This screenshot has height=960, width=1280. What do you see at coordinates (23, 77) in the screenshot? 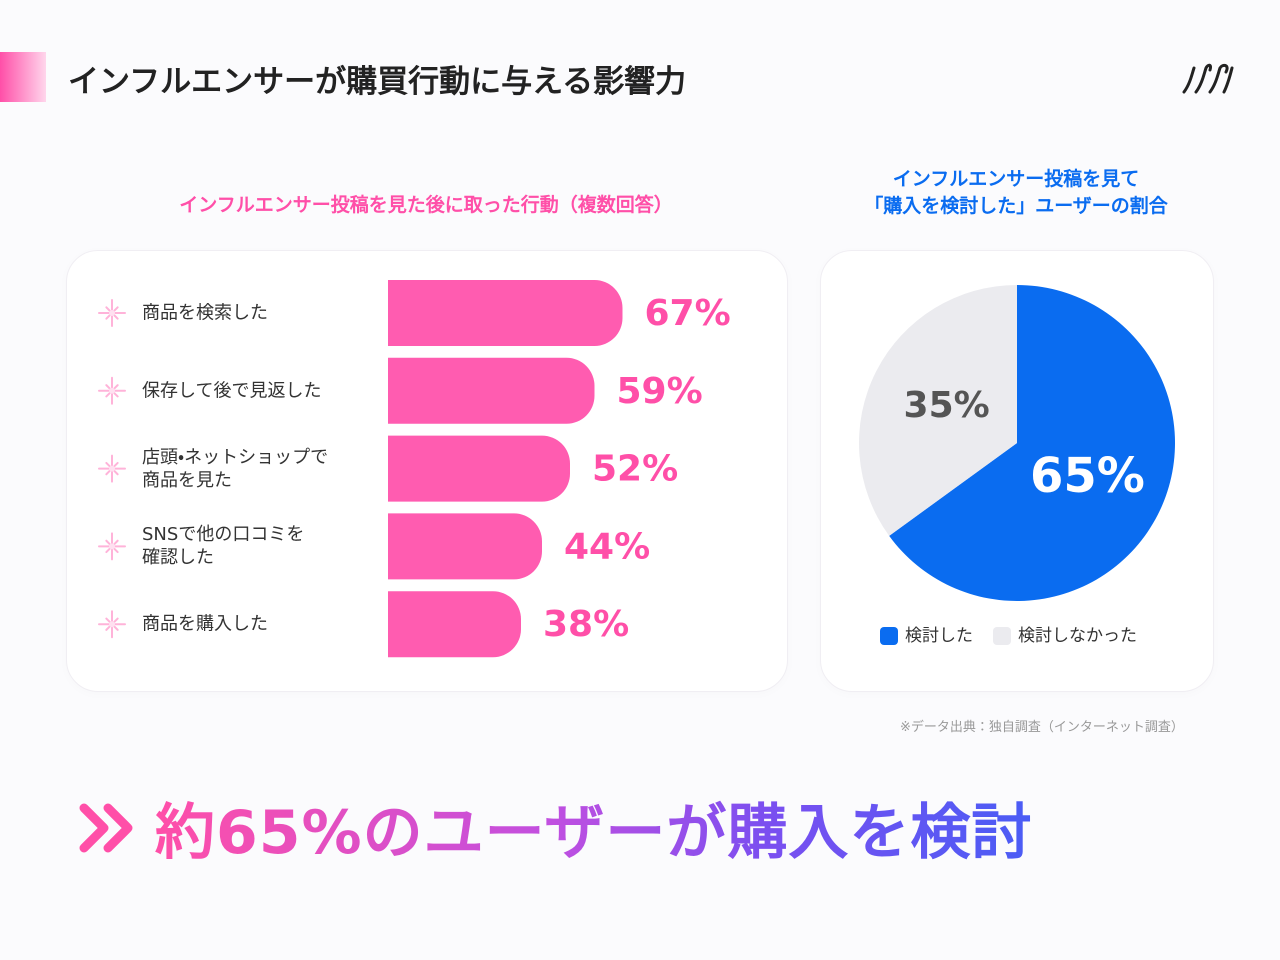
I see `header-accent` at bounding box center [23, 77].